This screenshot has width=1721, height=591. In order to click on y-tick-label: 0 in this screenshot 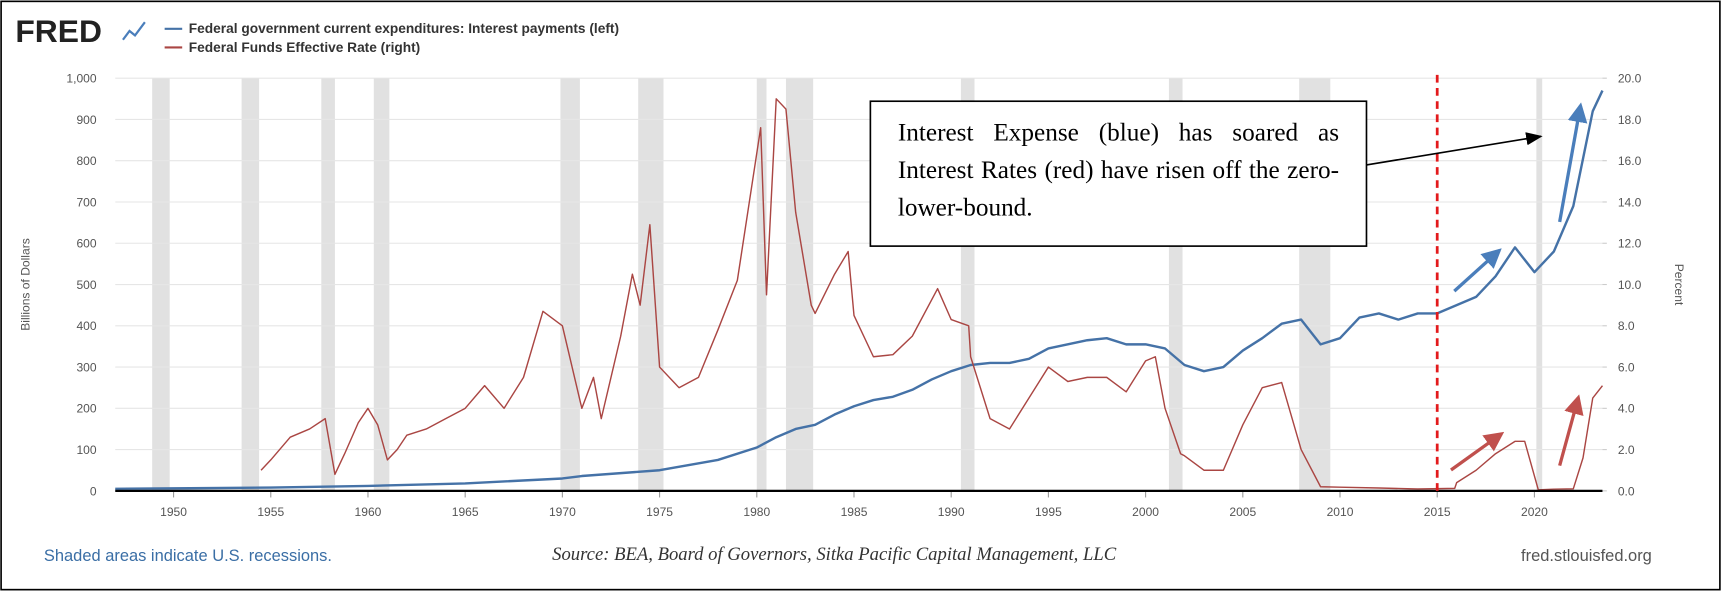, I will do `click(93, 491)`.